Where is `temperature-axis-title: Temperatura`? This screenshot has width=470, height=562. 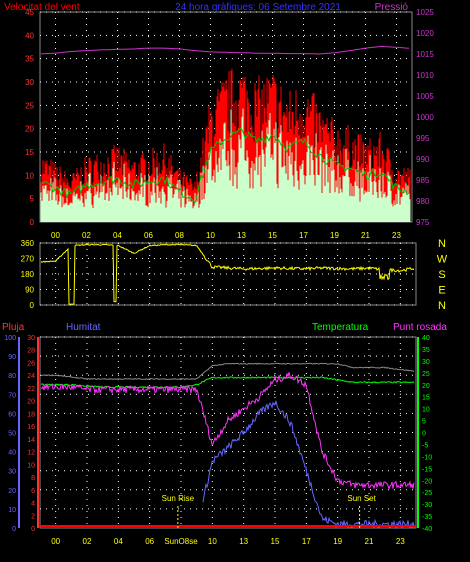 temperature-axis-title: Temperatura is located at coordinates (340, 327).